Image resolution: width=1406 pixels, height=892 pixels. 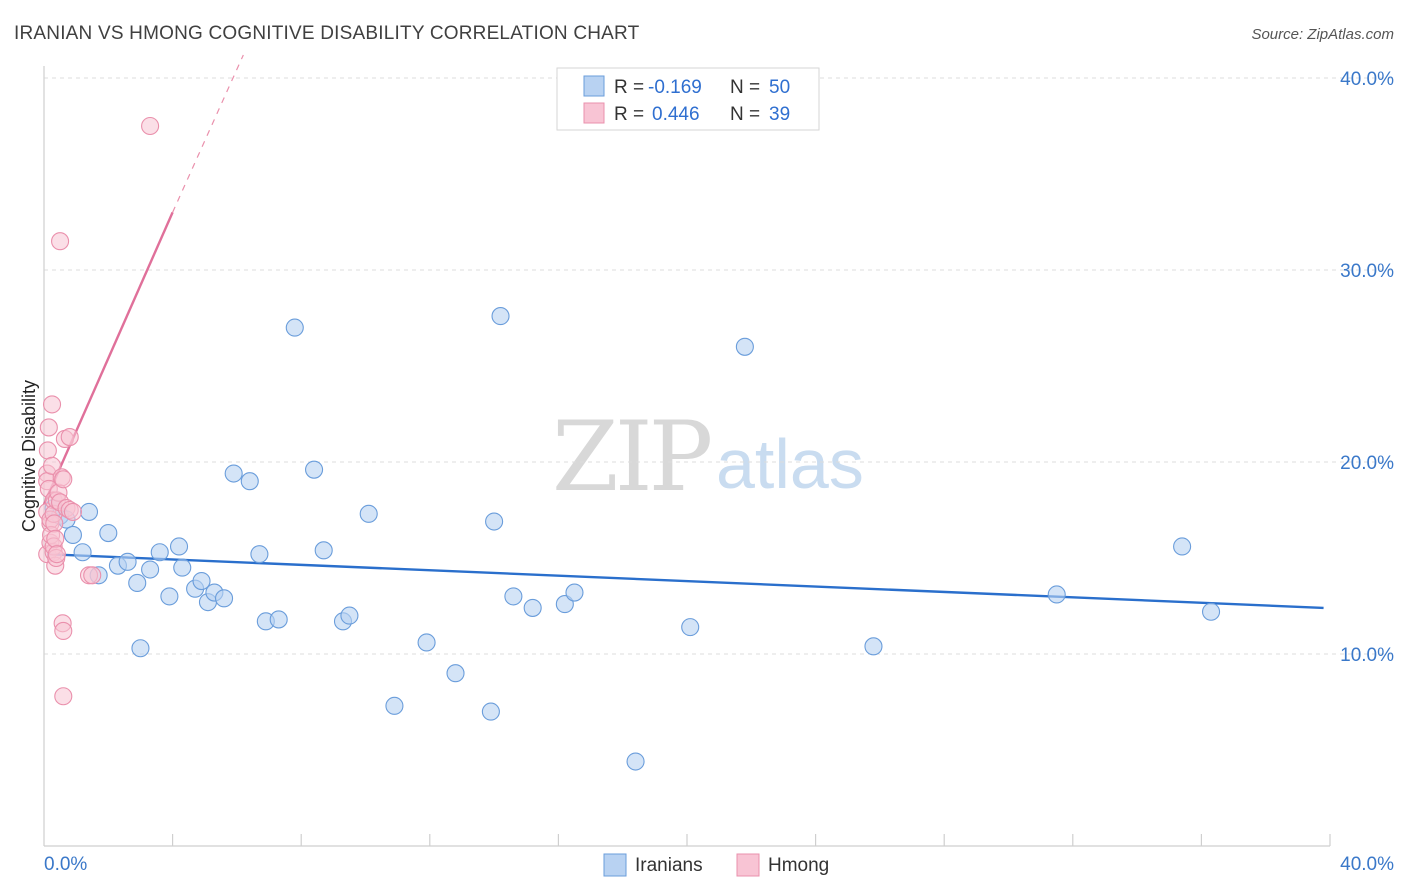 What do you see at coordinates (594, 113) in the screenshot?
I see `legend-swatch-hmong` at bounding box center [594, 113].